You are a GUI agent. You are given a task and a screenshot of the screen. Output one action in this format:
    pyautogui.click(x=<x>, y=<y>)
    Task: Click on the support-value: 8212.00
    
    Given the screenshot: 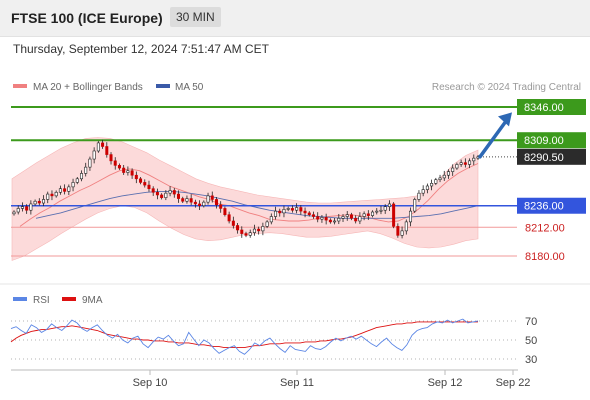 What is the action you would take?
    pyautogui.click(x=545, y=228)
    